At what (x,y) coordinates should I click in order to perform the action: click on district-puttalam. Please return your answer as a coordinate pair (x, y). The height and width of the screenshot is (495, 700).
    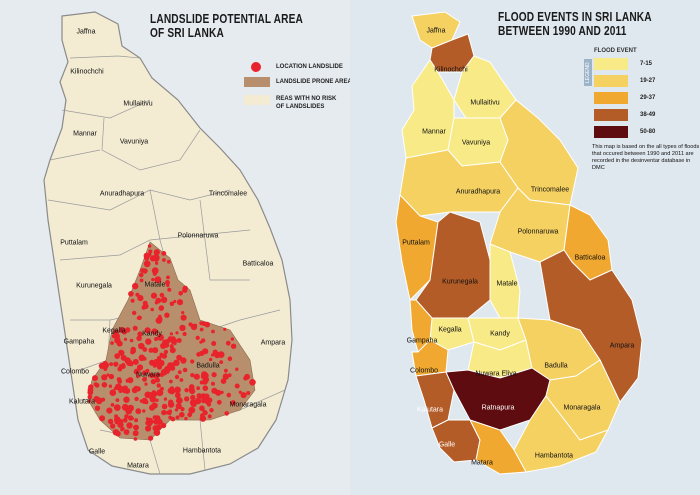
    Looking at the image, I should click on (417, 247).